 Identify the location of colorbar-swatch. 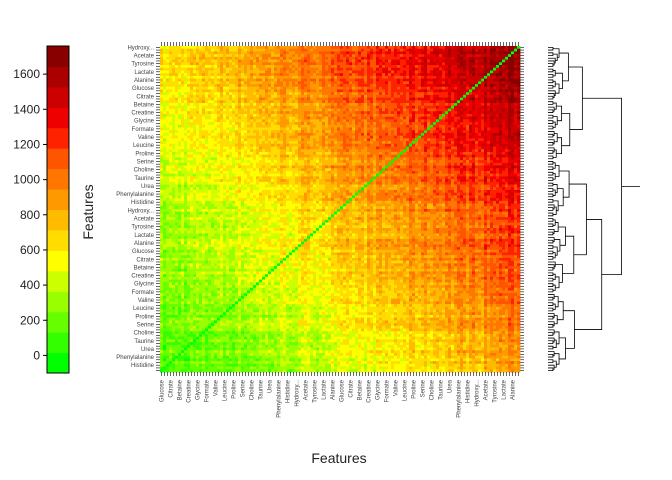
(58, 118).